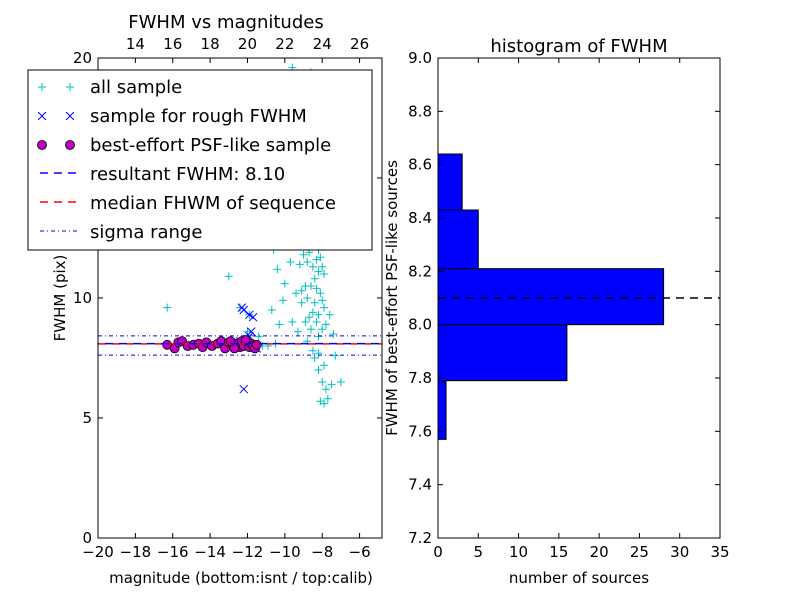 The image size is (800, 600). I want to click on y-tick-label: 7.4, so click(420, 485).